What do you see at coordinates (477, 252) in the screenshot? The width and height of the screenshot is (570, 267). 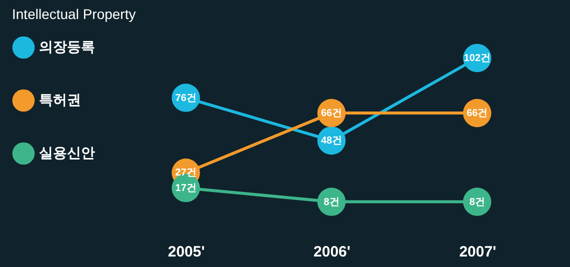 I see `x-tick-label: 2007'` at bounding box center [477, 252].